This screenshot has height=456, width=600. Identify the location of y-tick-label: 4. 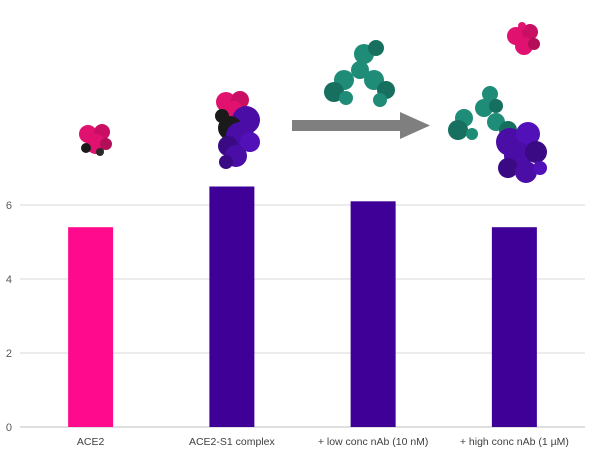
(9, 280).